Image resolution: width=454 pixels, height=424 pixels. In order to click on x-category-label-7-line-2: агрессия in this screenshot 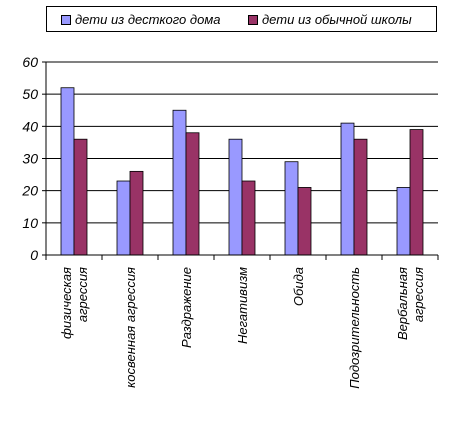, I will do `click(418, 294)`.